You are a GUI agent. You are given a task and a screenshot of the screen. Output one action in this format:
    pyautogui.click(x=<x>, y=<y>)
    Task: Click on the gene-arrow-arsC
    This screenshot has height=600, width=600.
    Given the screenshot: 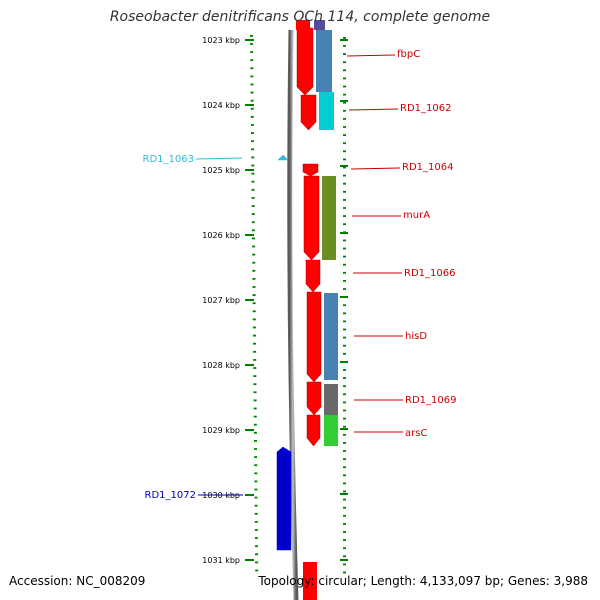 What is the action you would take?
    pyautogui.click(x=313, y=430)
    